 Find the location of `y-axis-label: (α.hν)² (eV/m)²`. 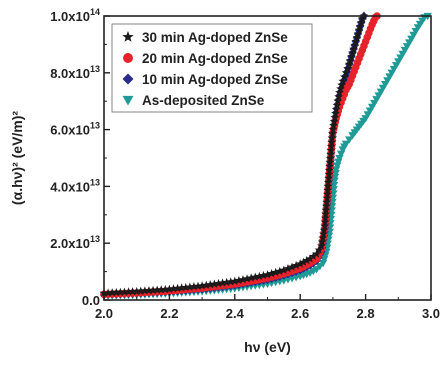

y-axis-label: (α.hν)² (eV/m)² is located at coordinates (17, 158).